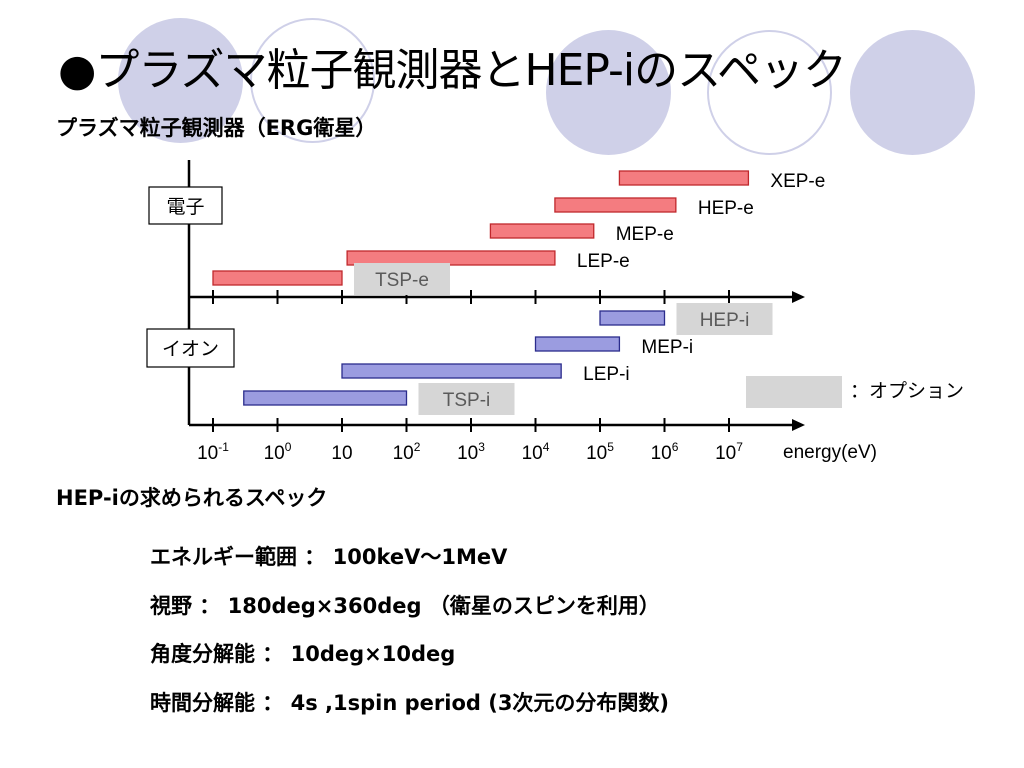  Describe the element at coordinates (615, 205) in the screenshot. I see `range-bar-hep-e` at that location.